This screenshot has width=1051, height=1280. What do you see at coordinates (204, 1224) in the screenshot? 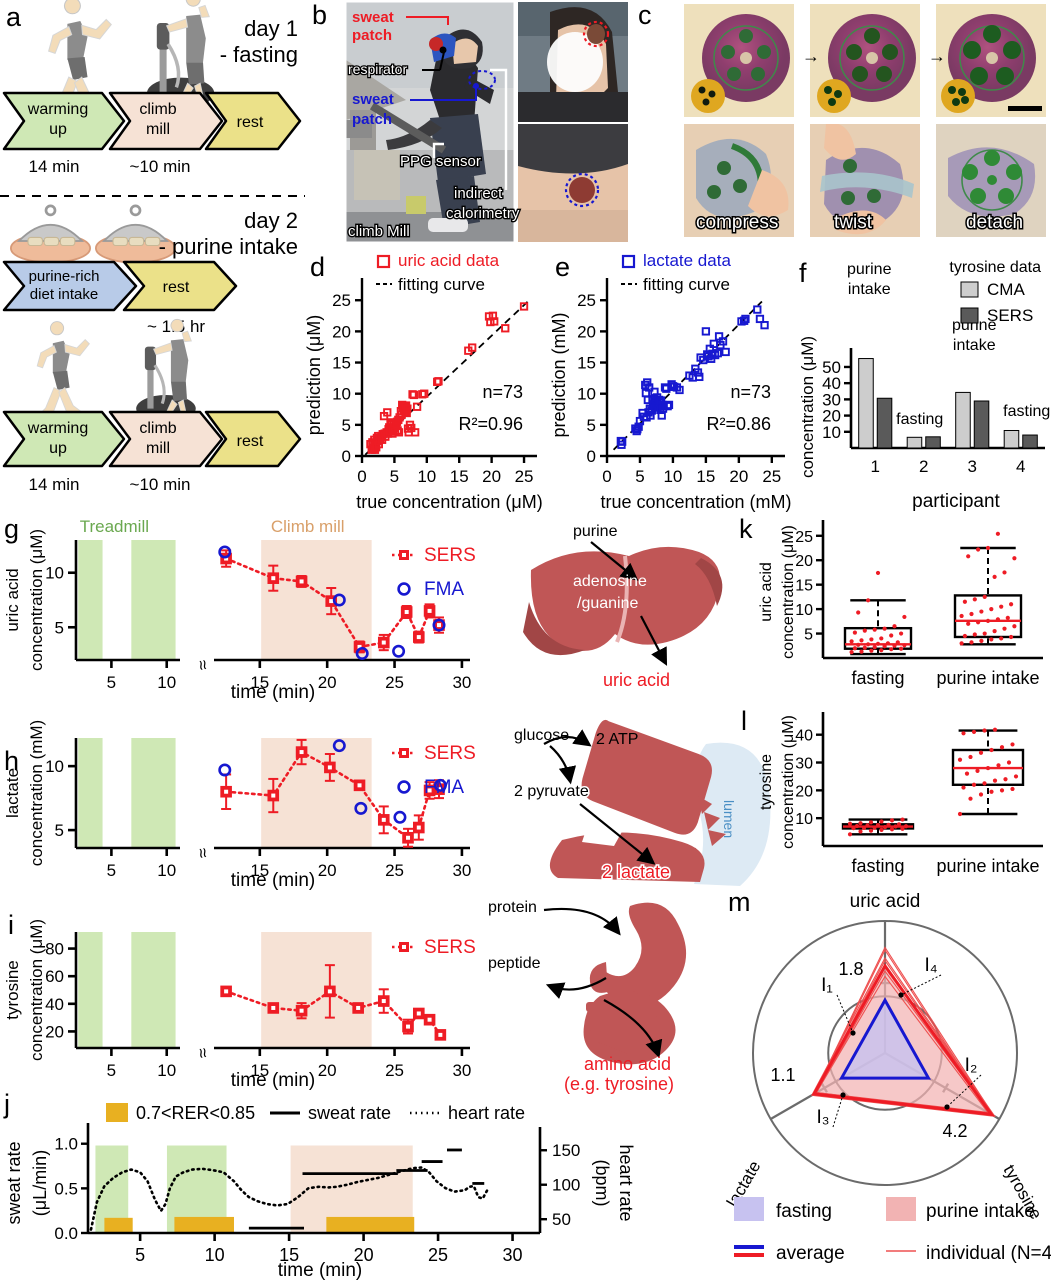
I see `rer-bar` at bounding box center [204, 1224].